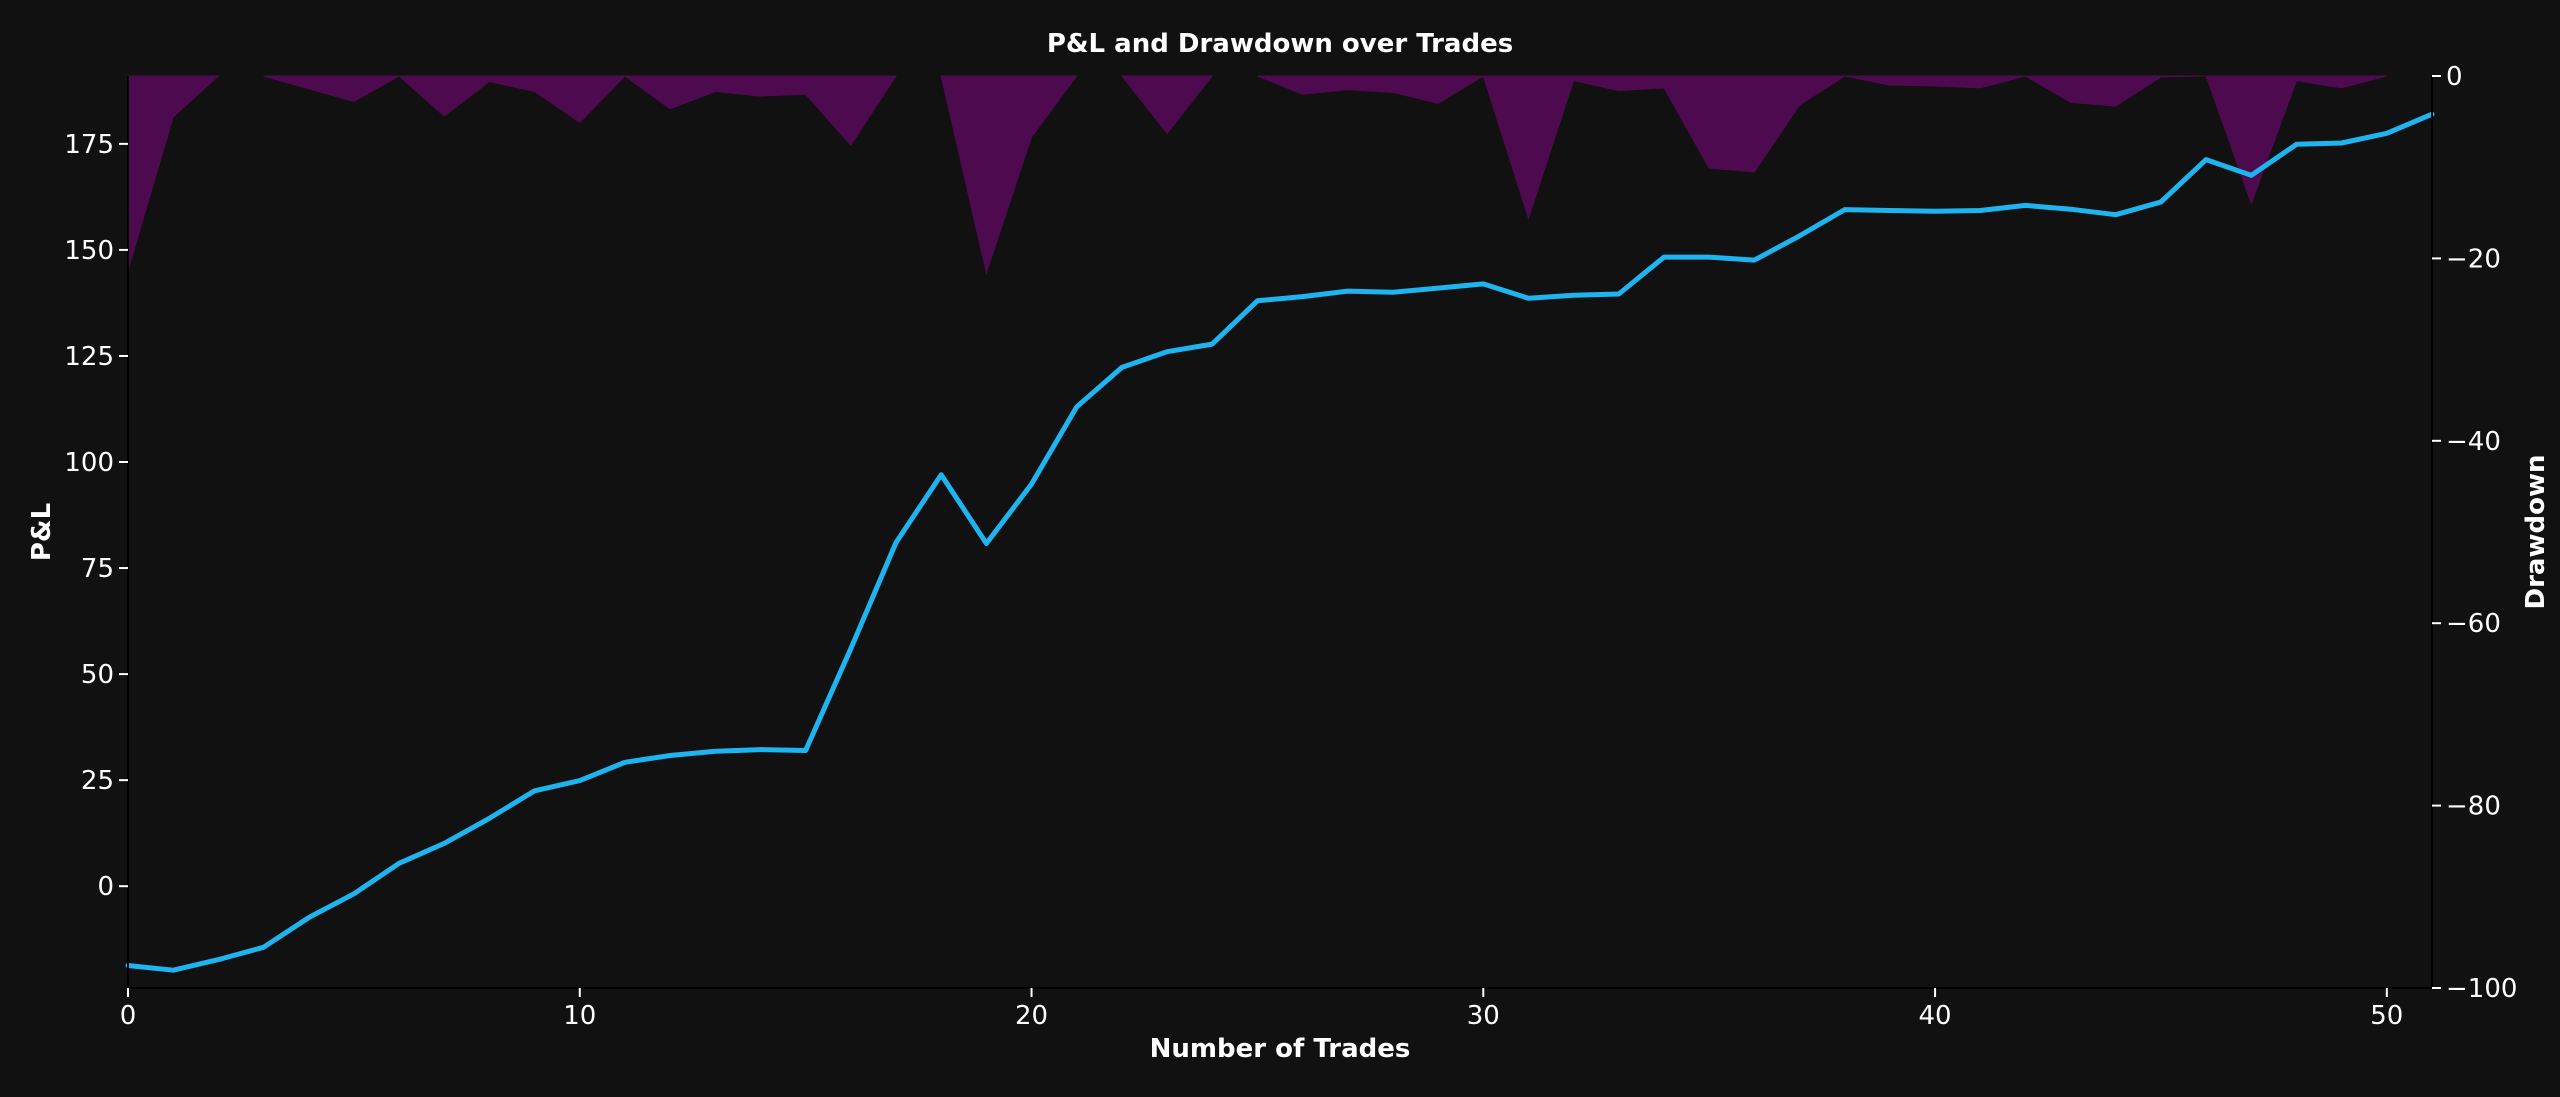  Describe the element at coordinates (2473, 807) in the screenshot. I see `right-y-tick-label: −80` at that location.